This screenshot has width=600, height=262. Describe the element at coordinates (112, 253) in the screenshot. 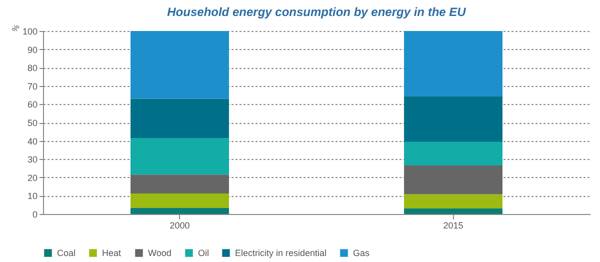

I see `legend-label: Heat` at that location.